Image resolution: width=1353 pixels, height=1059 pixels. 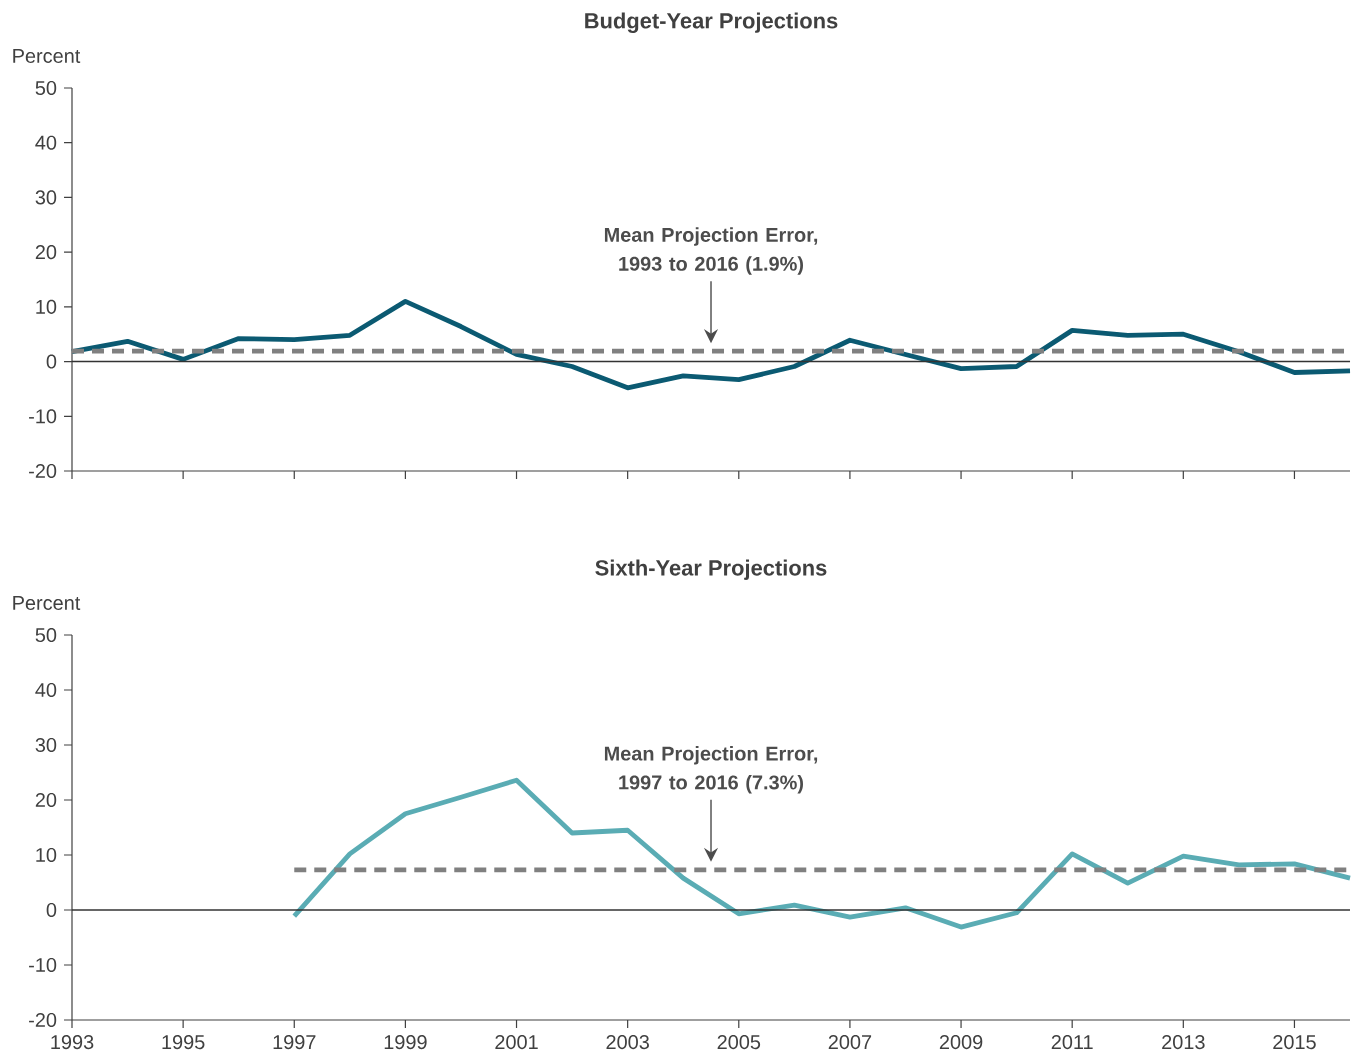 What do you see at coordinates (711, 769) in the screenshot?
I see `annotation: Mean Projection Error, 1997 to 2016 (7.3%)` at bounding box center [711, 769].